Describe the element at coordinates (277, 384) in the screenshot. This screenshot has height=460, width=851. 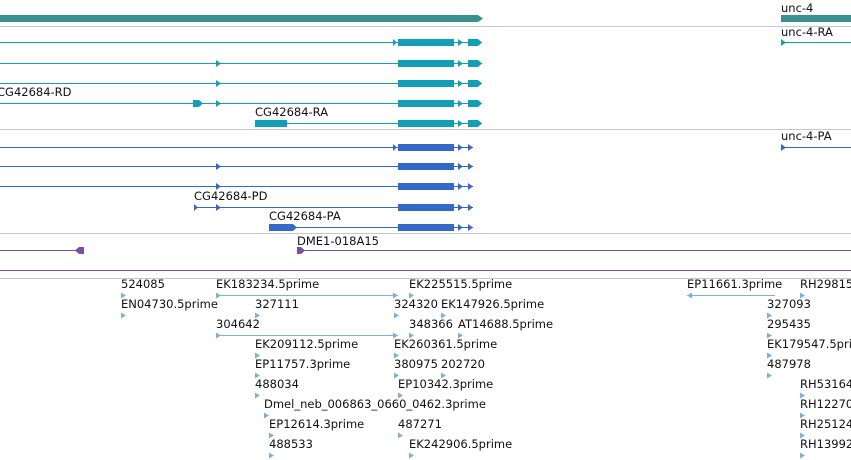
I see `est-label: 488034` at that location.